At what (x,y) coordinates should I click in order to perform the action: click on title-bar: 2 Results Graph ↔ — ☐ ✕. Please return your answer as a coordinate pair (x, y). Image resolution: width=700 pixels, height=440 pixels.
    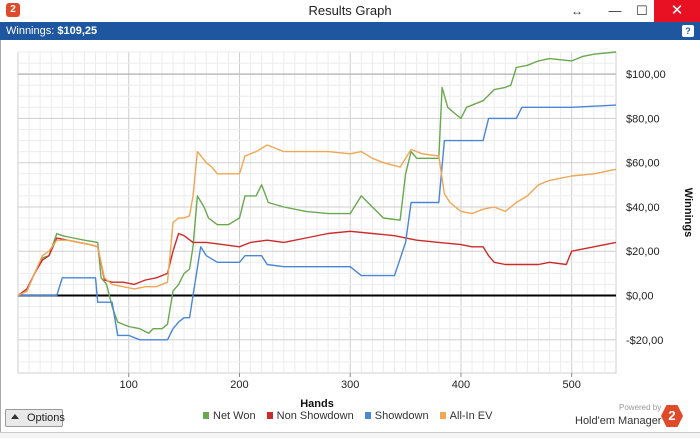
    Looking at the image, I should click on (350, 11).